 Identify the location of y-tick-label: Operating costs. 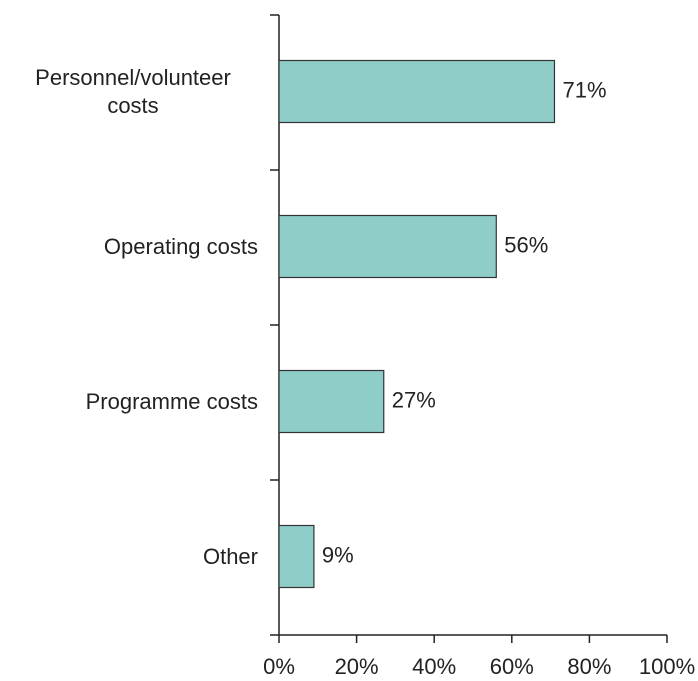
(180, 246).